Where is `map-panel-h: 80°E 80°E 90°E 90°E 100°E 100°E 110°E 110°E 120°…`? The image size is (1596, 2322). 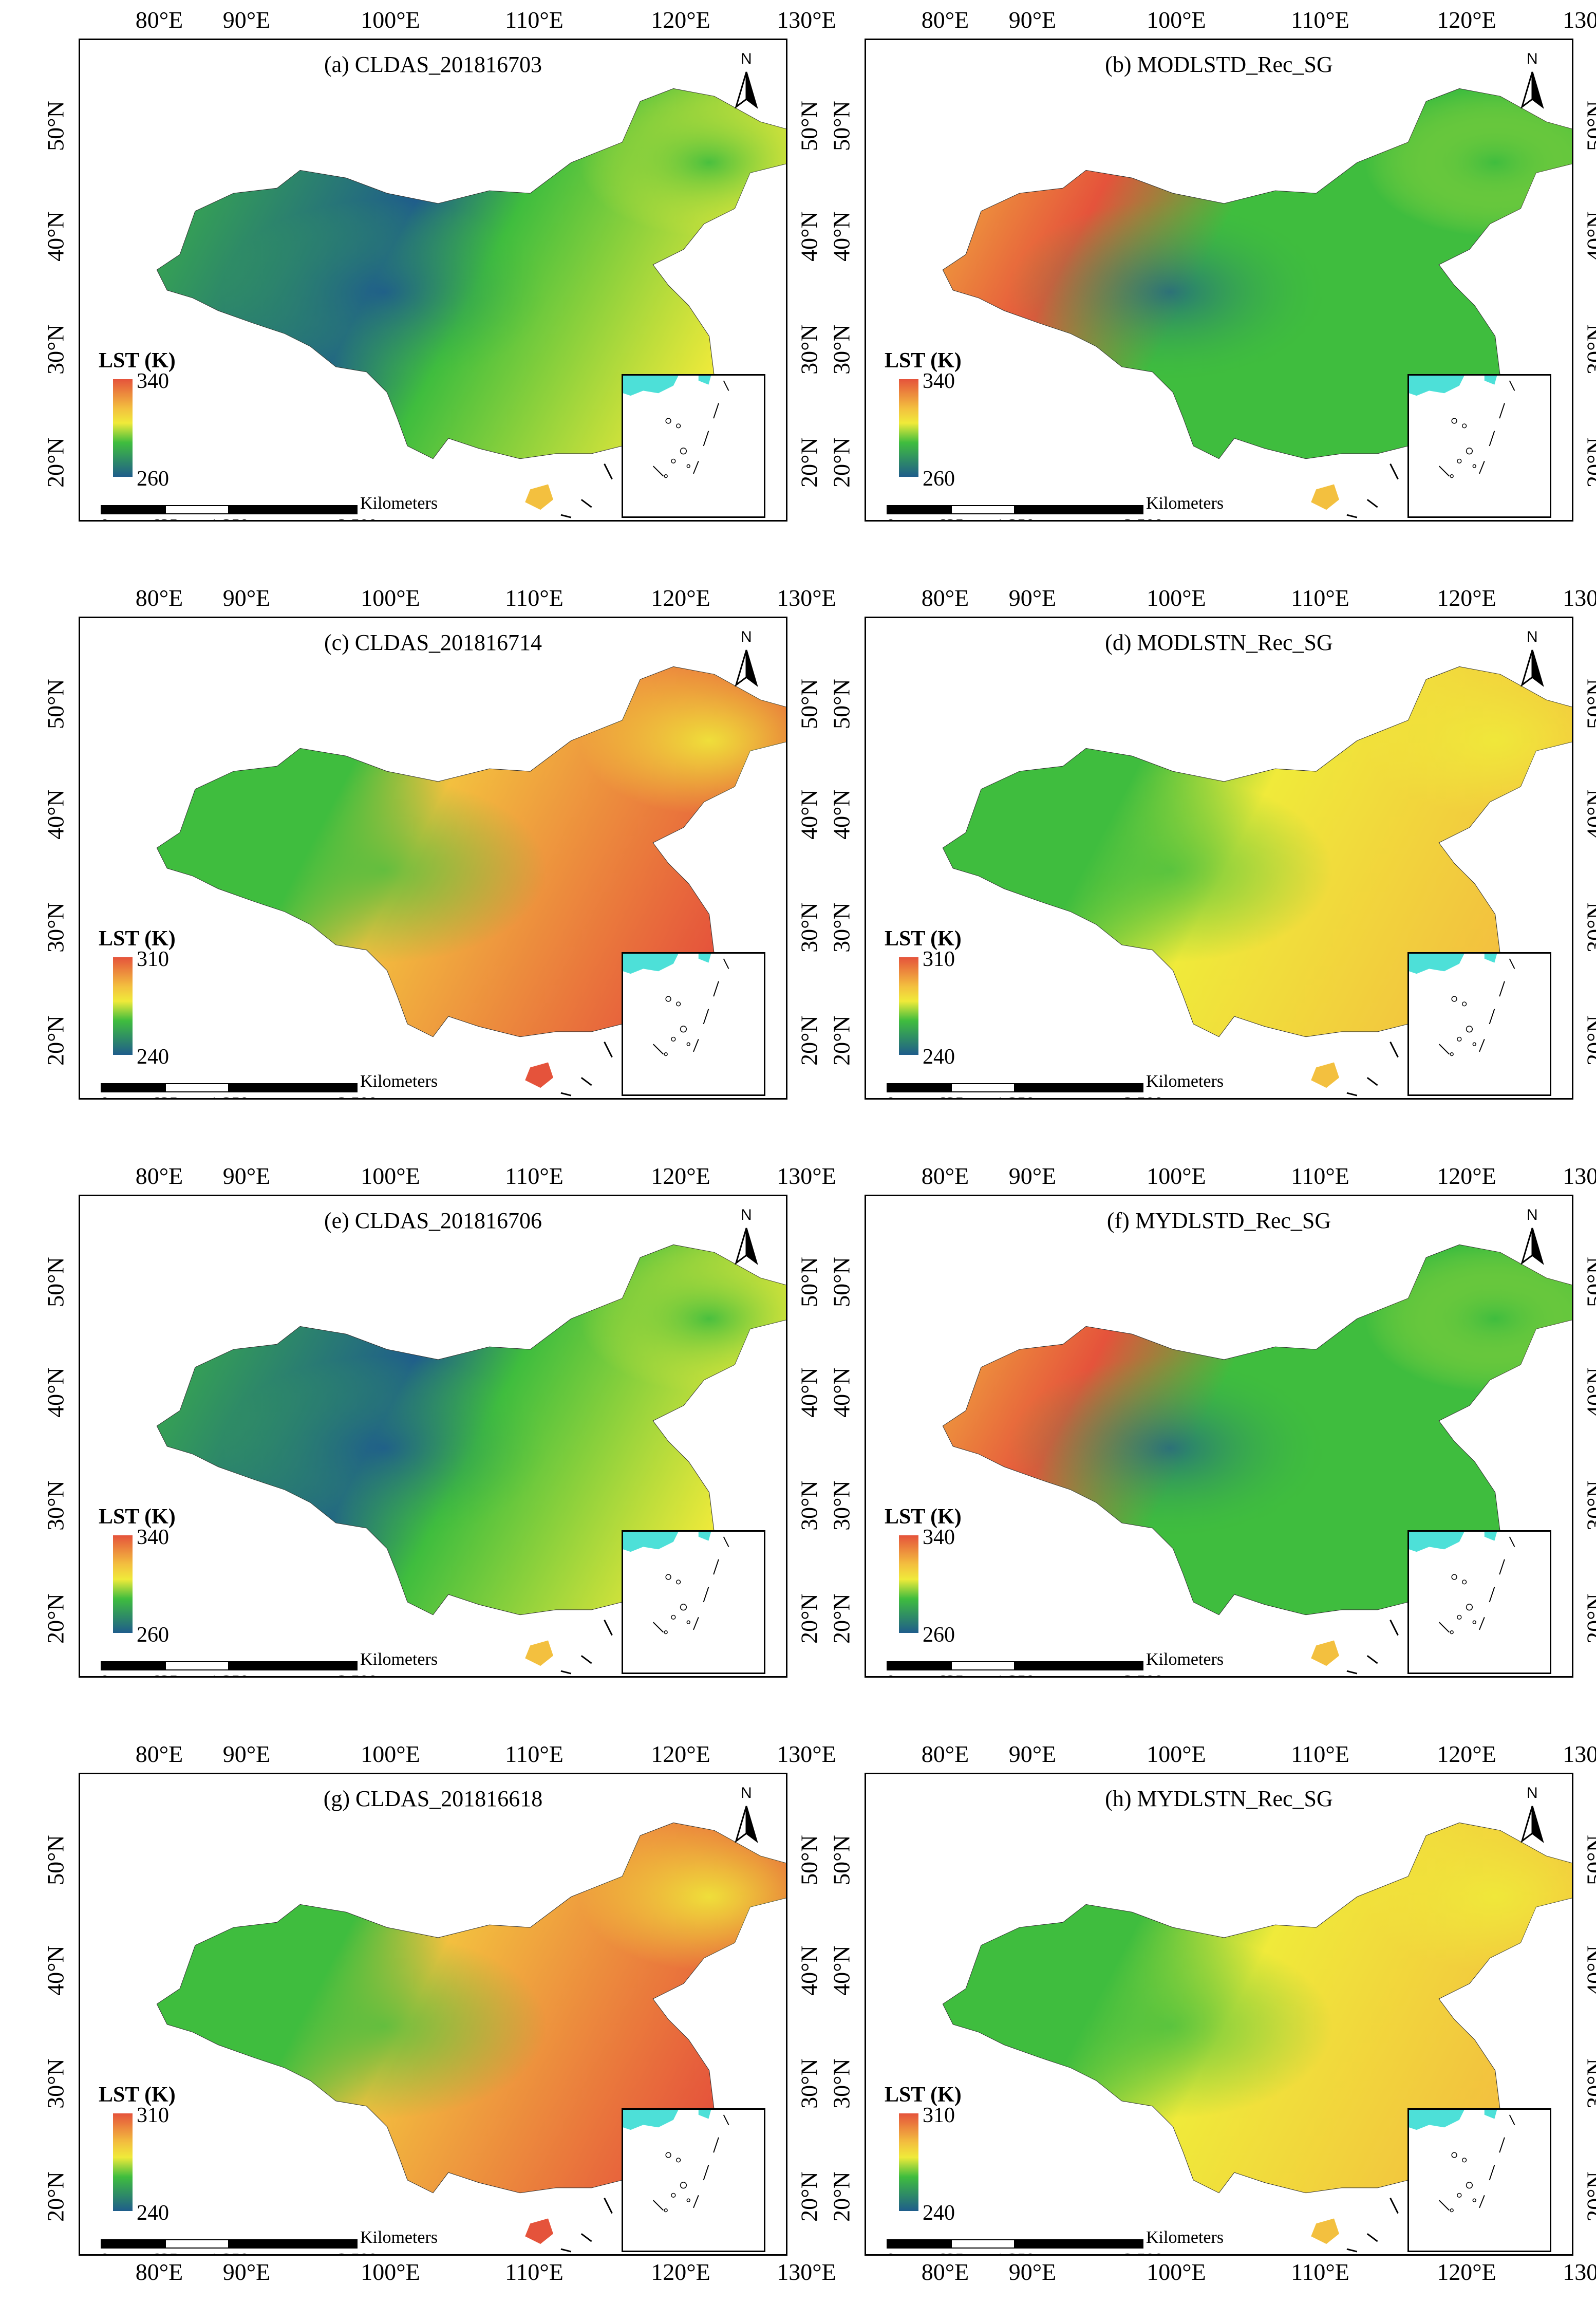
map-panel-h: 80°E 80°E 90°E 90°E 100°E 100°E 110°E 110°E 120°… is located at coordinates (1206, 2009).